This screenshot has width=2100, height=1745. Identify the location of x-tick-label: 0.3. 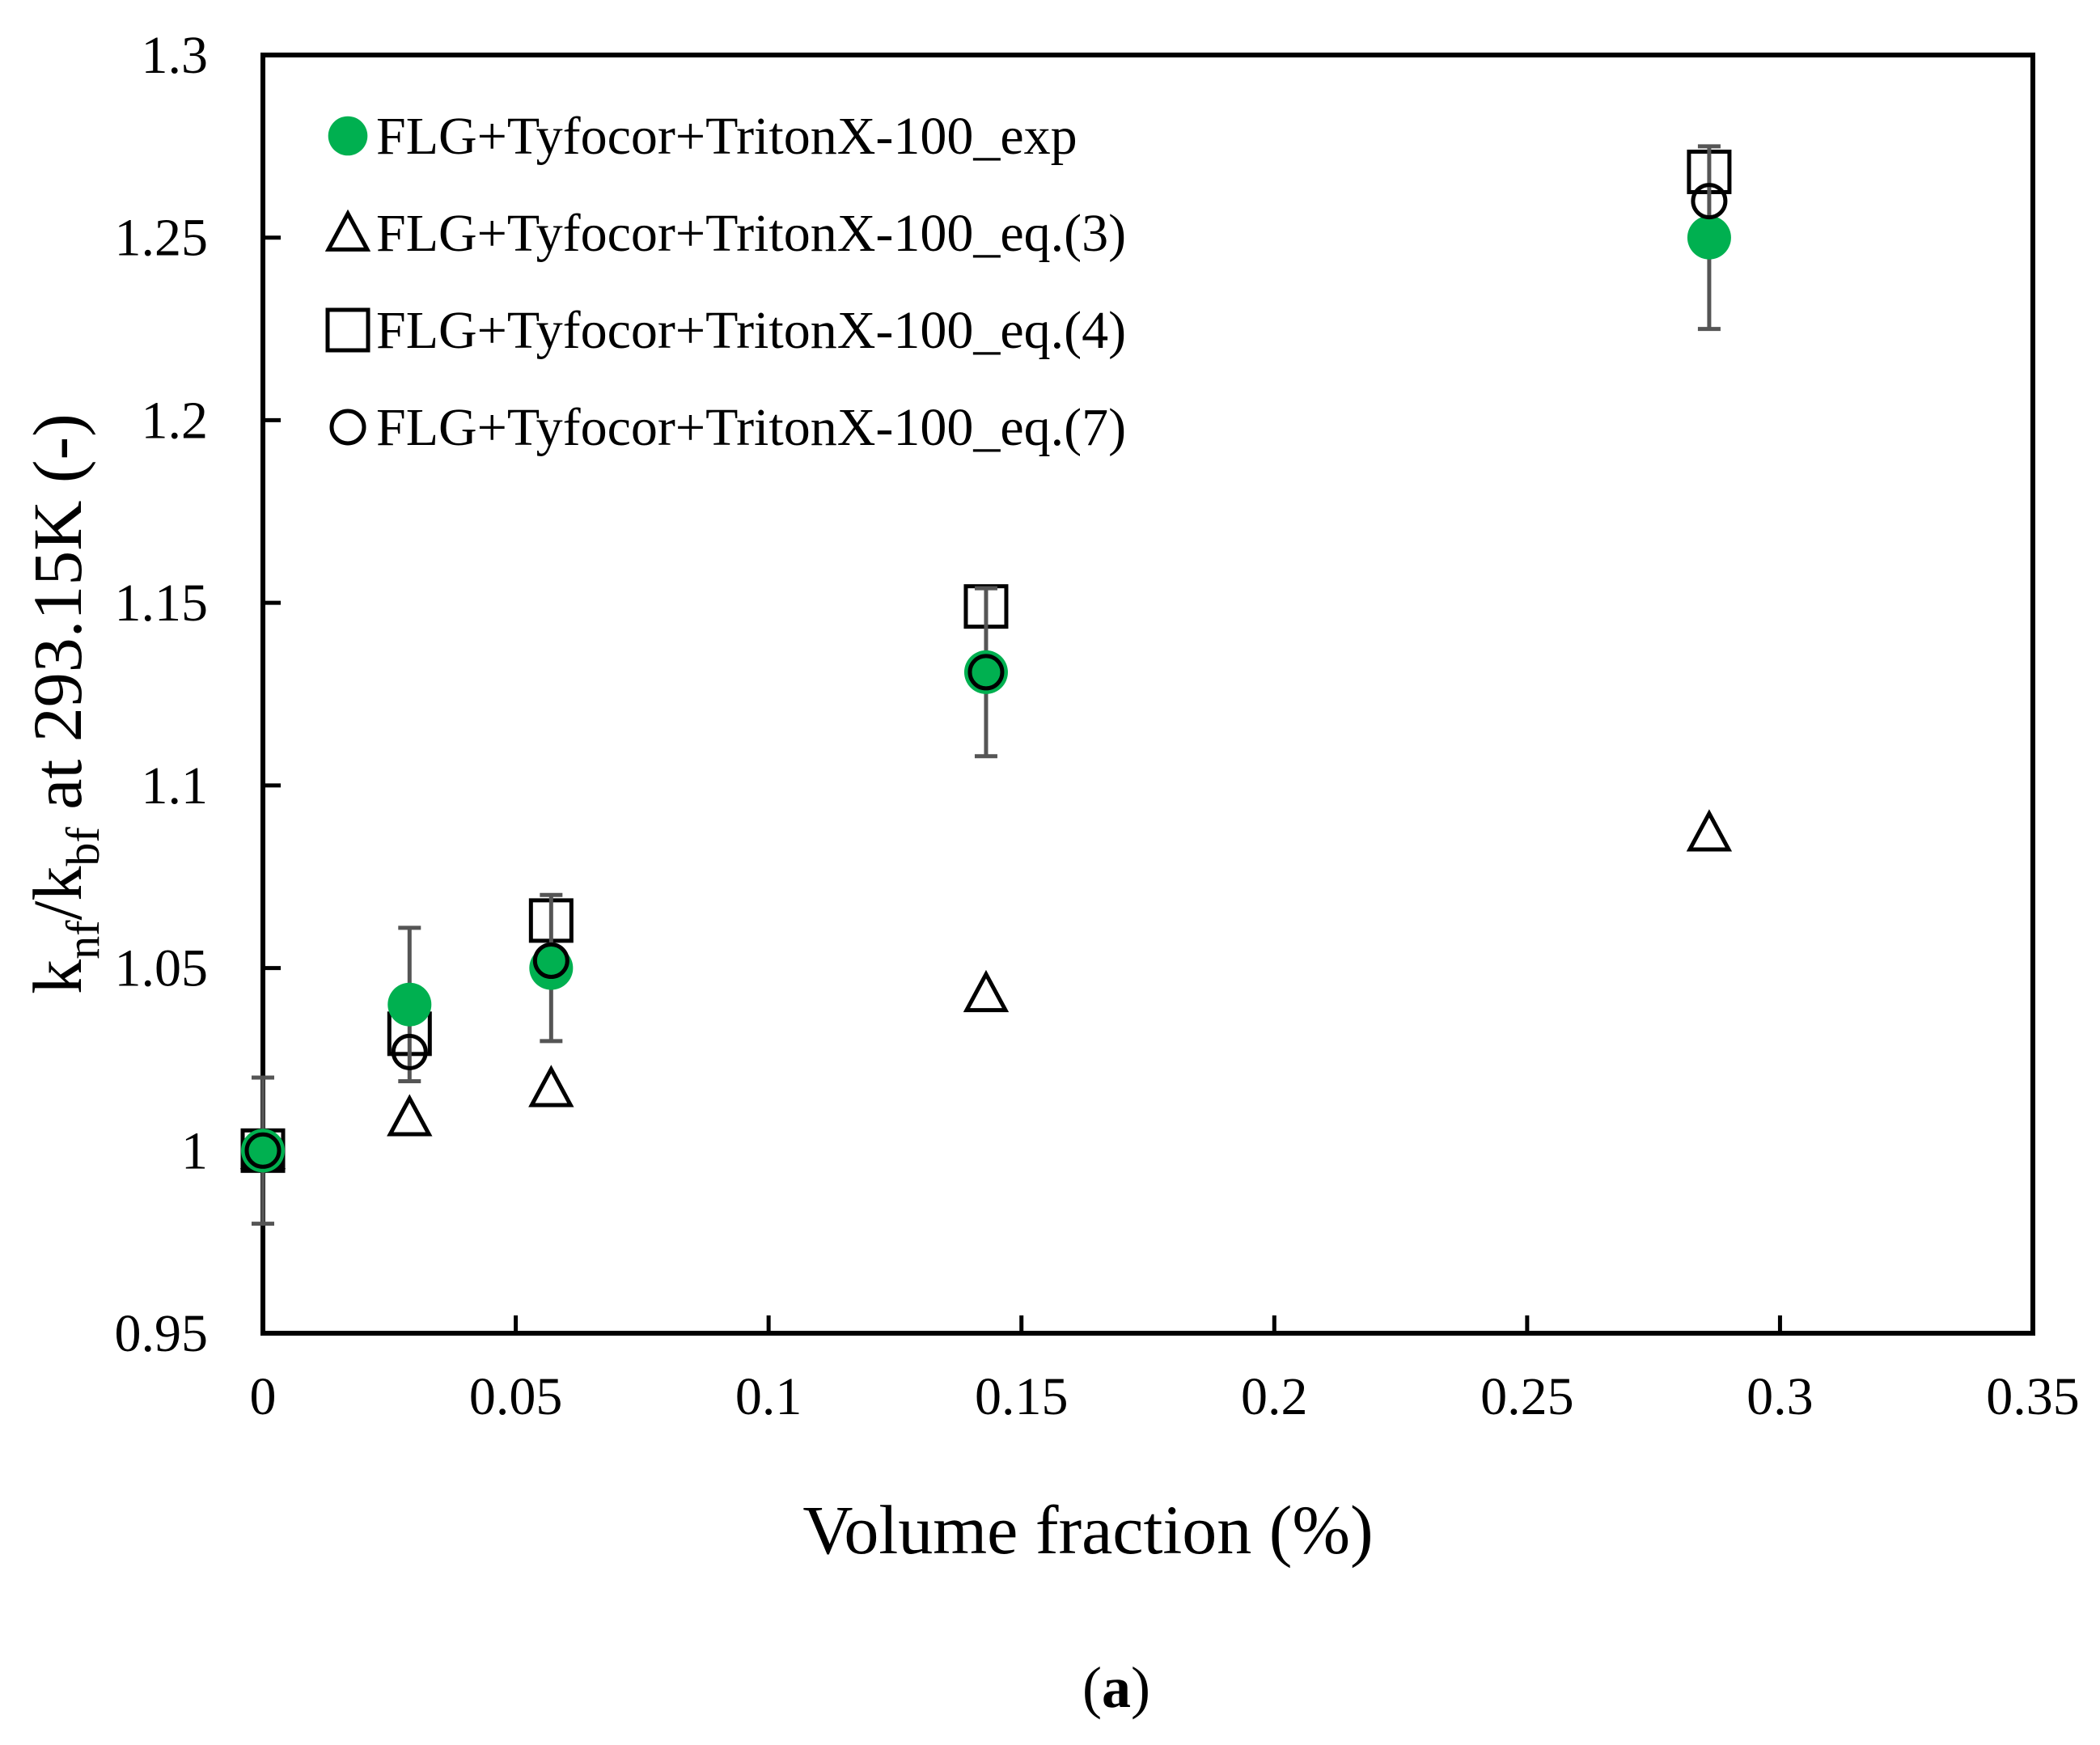
(1780, 1396).